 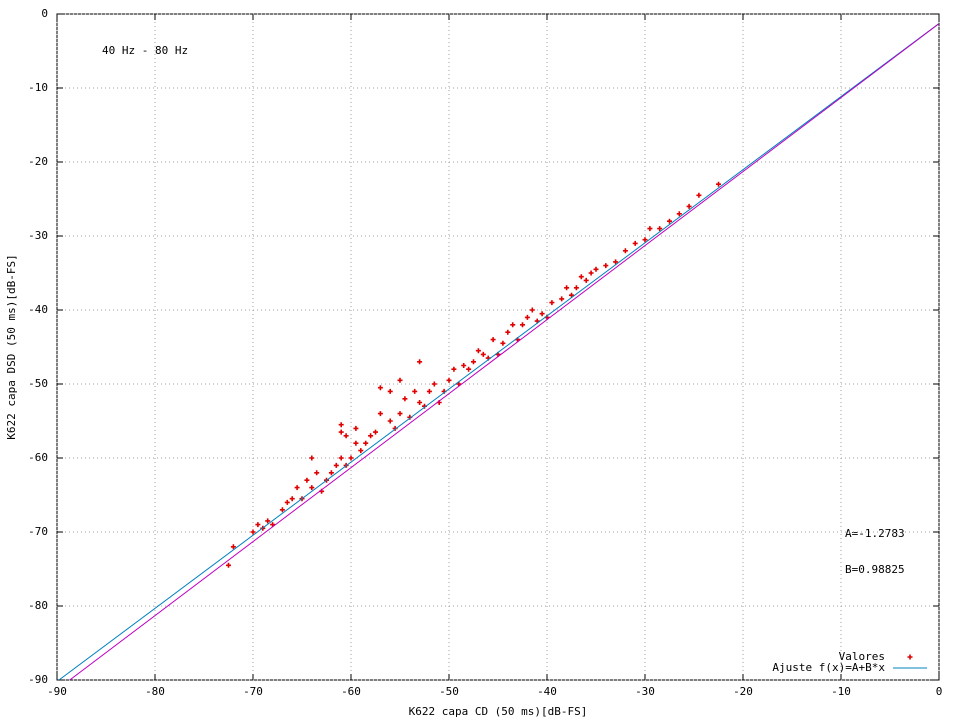 I want to click on y-tick-label: -90, so click(x=38, y=679).